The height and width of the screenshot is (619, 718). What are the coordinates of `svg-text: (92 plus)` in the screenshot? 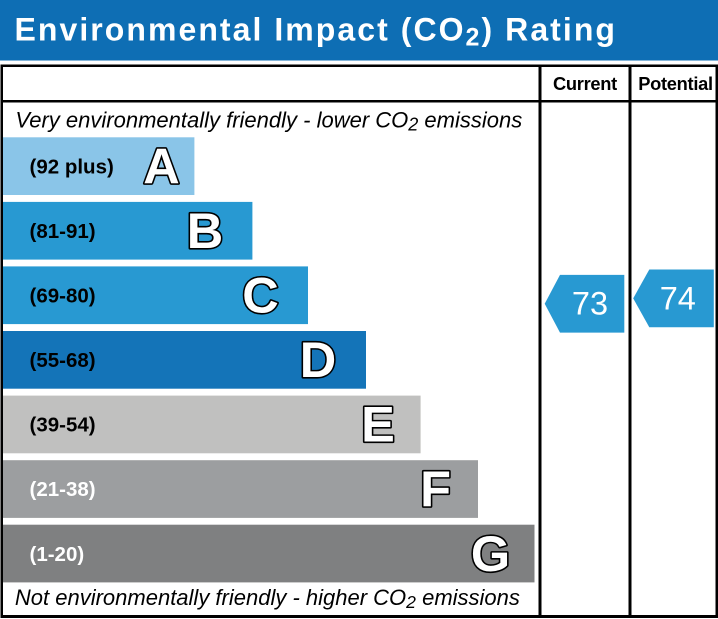 It's located at (72, 166).